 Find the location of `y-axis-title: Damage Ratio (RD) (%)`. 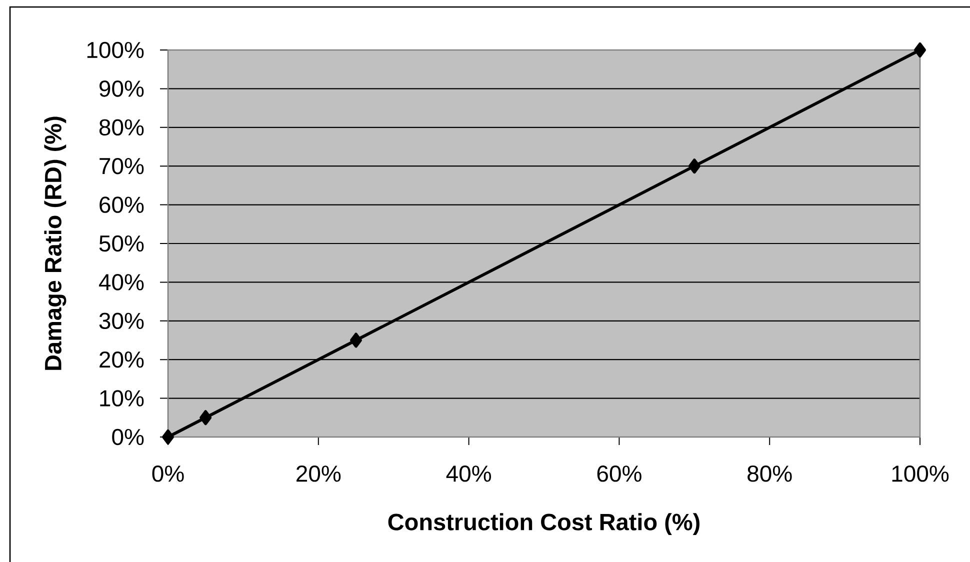

y-axis-title: Damage Ratio (RD) (%) is located at coordinates (55, 243).